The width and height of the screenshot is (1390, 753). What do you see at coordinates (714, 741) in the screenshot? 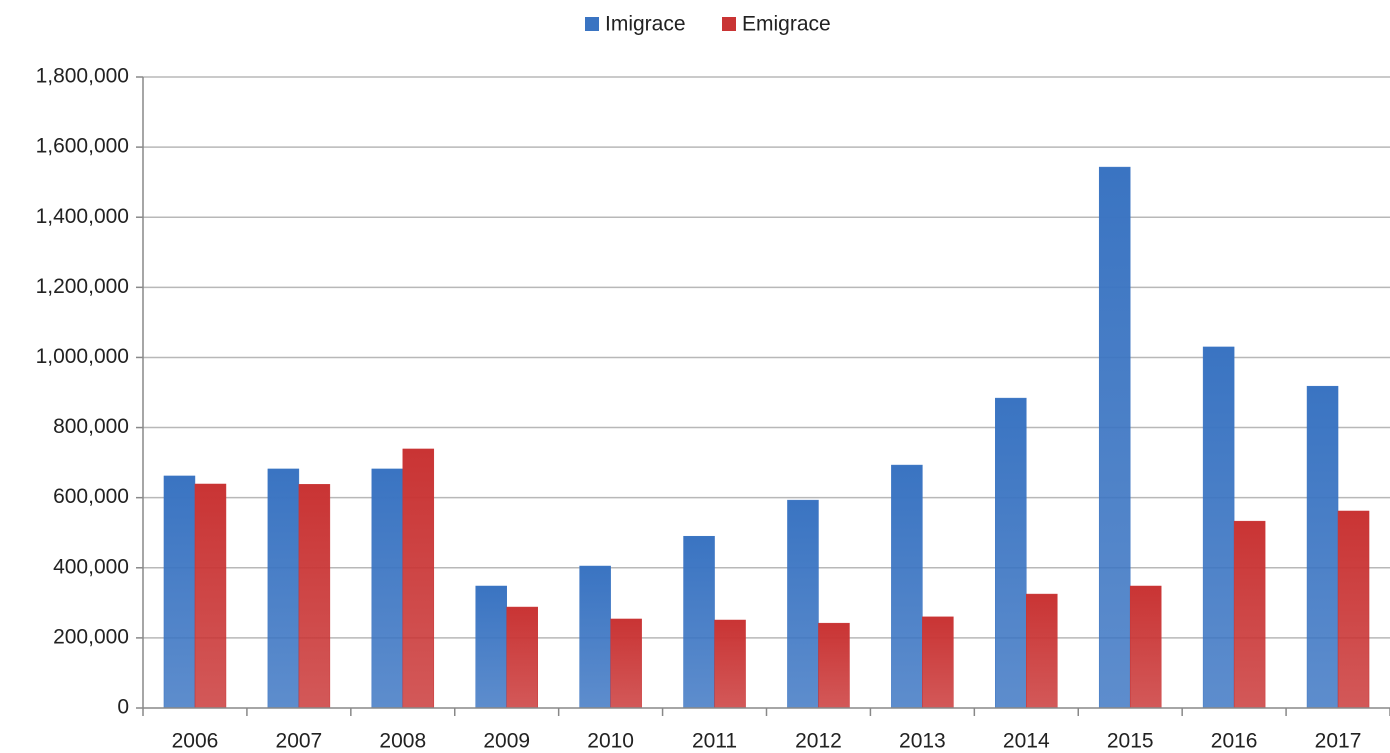
I see `x-tick-label: 2011` at bounding box center [714, 741].